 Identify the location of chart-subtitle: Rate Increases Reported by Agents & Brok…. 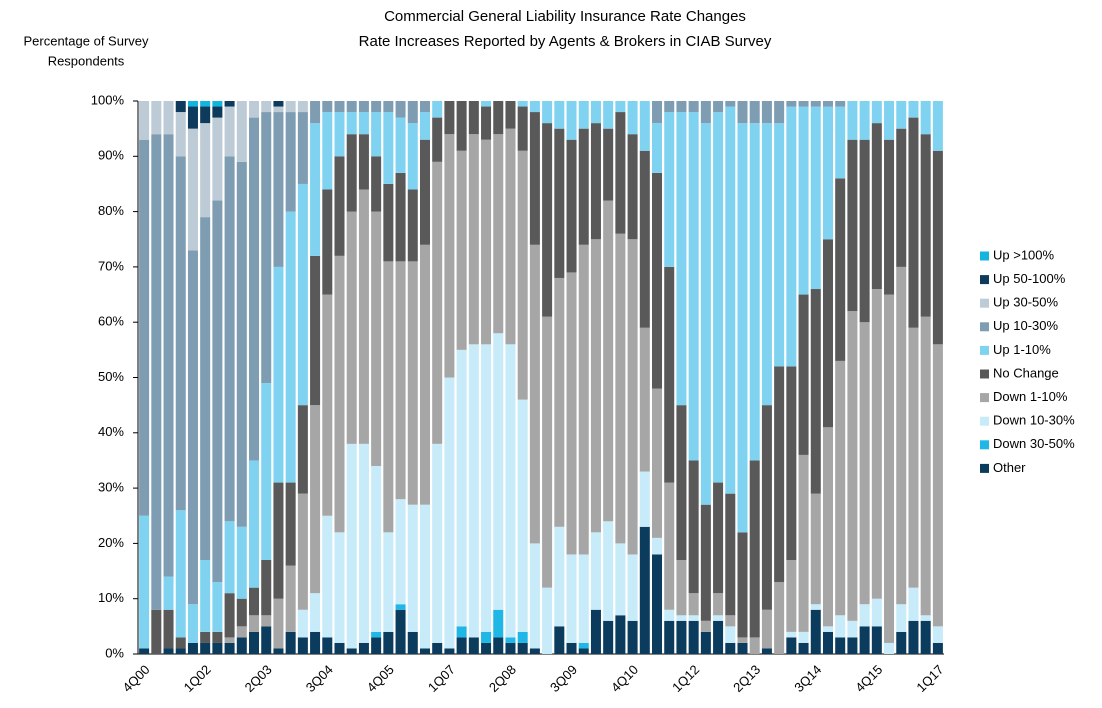
(565, 41).